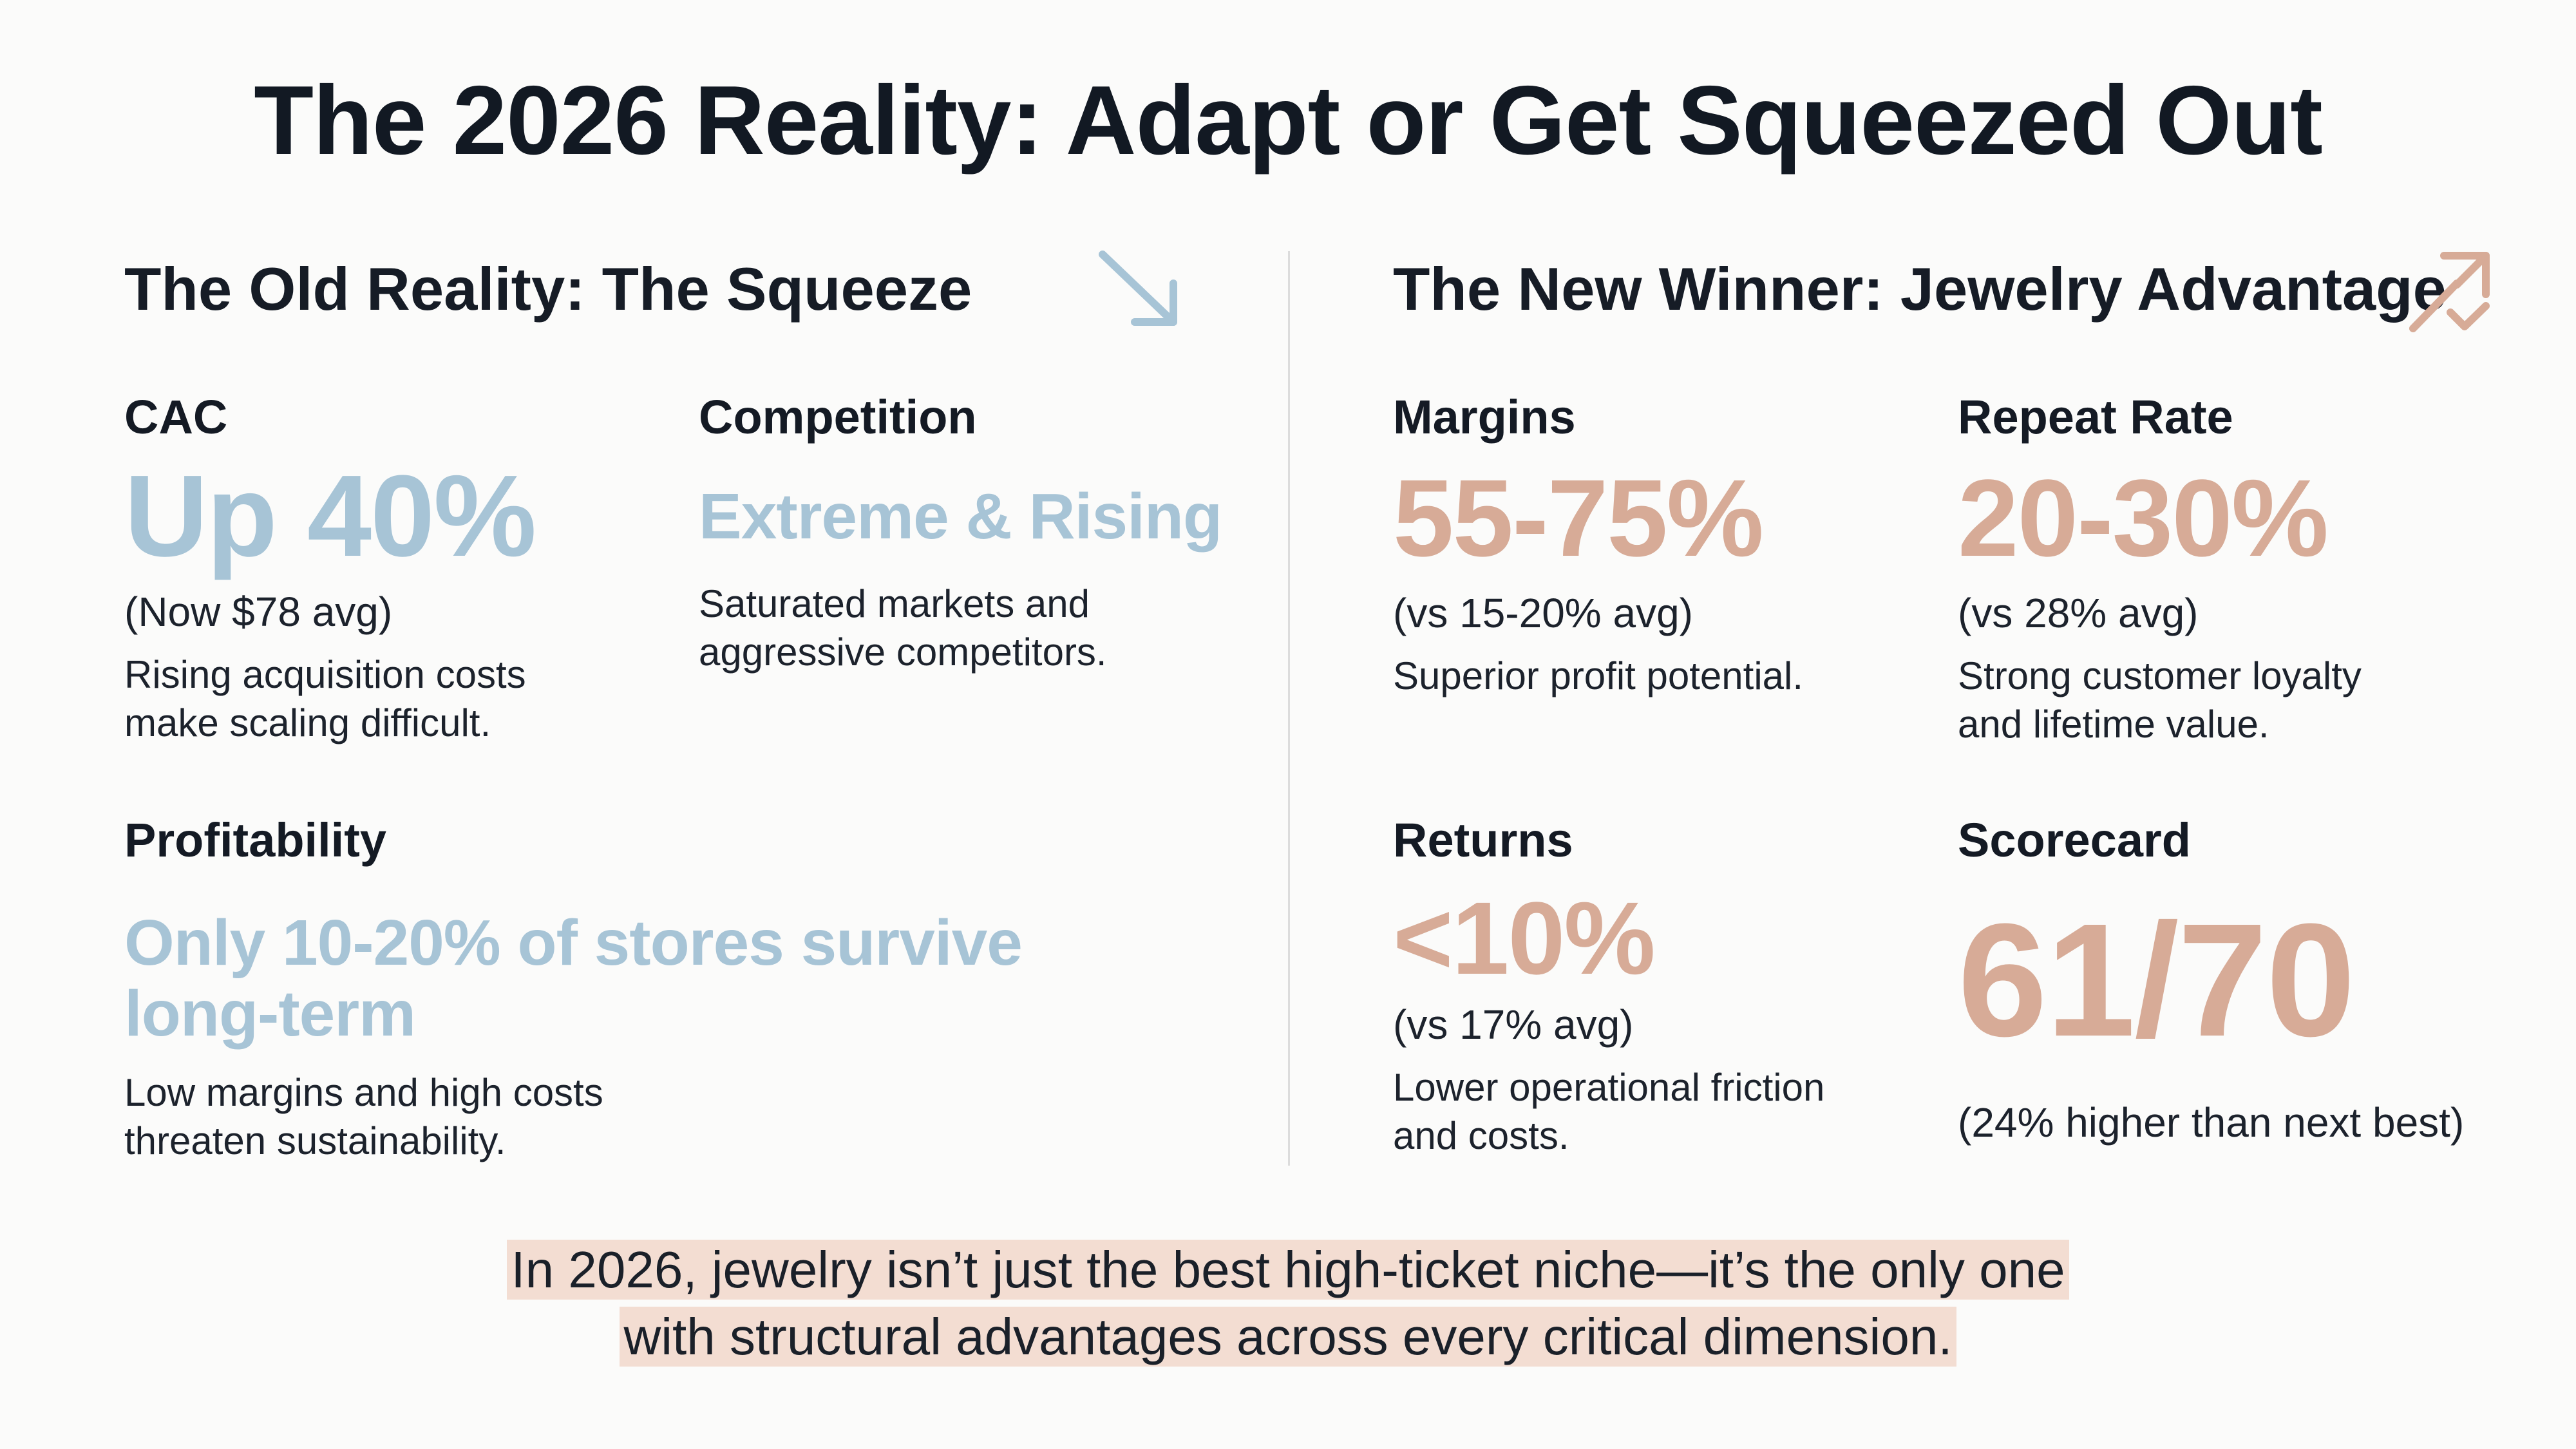  I want to click on metric-description: Superior profit potential., so click(1598, 676).